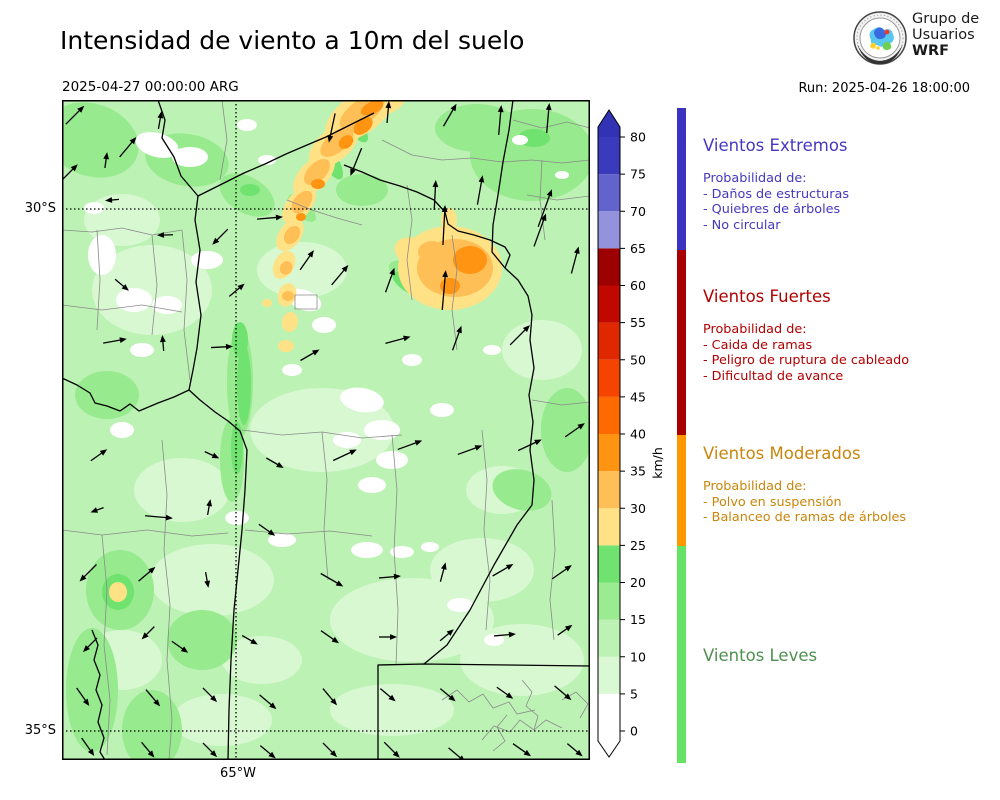 The width and height of the screenshot is (1000, 800). I want to click on colorbar-tick-label: 10, so click(638, 656).